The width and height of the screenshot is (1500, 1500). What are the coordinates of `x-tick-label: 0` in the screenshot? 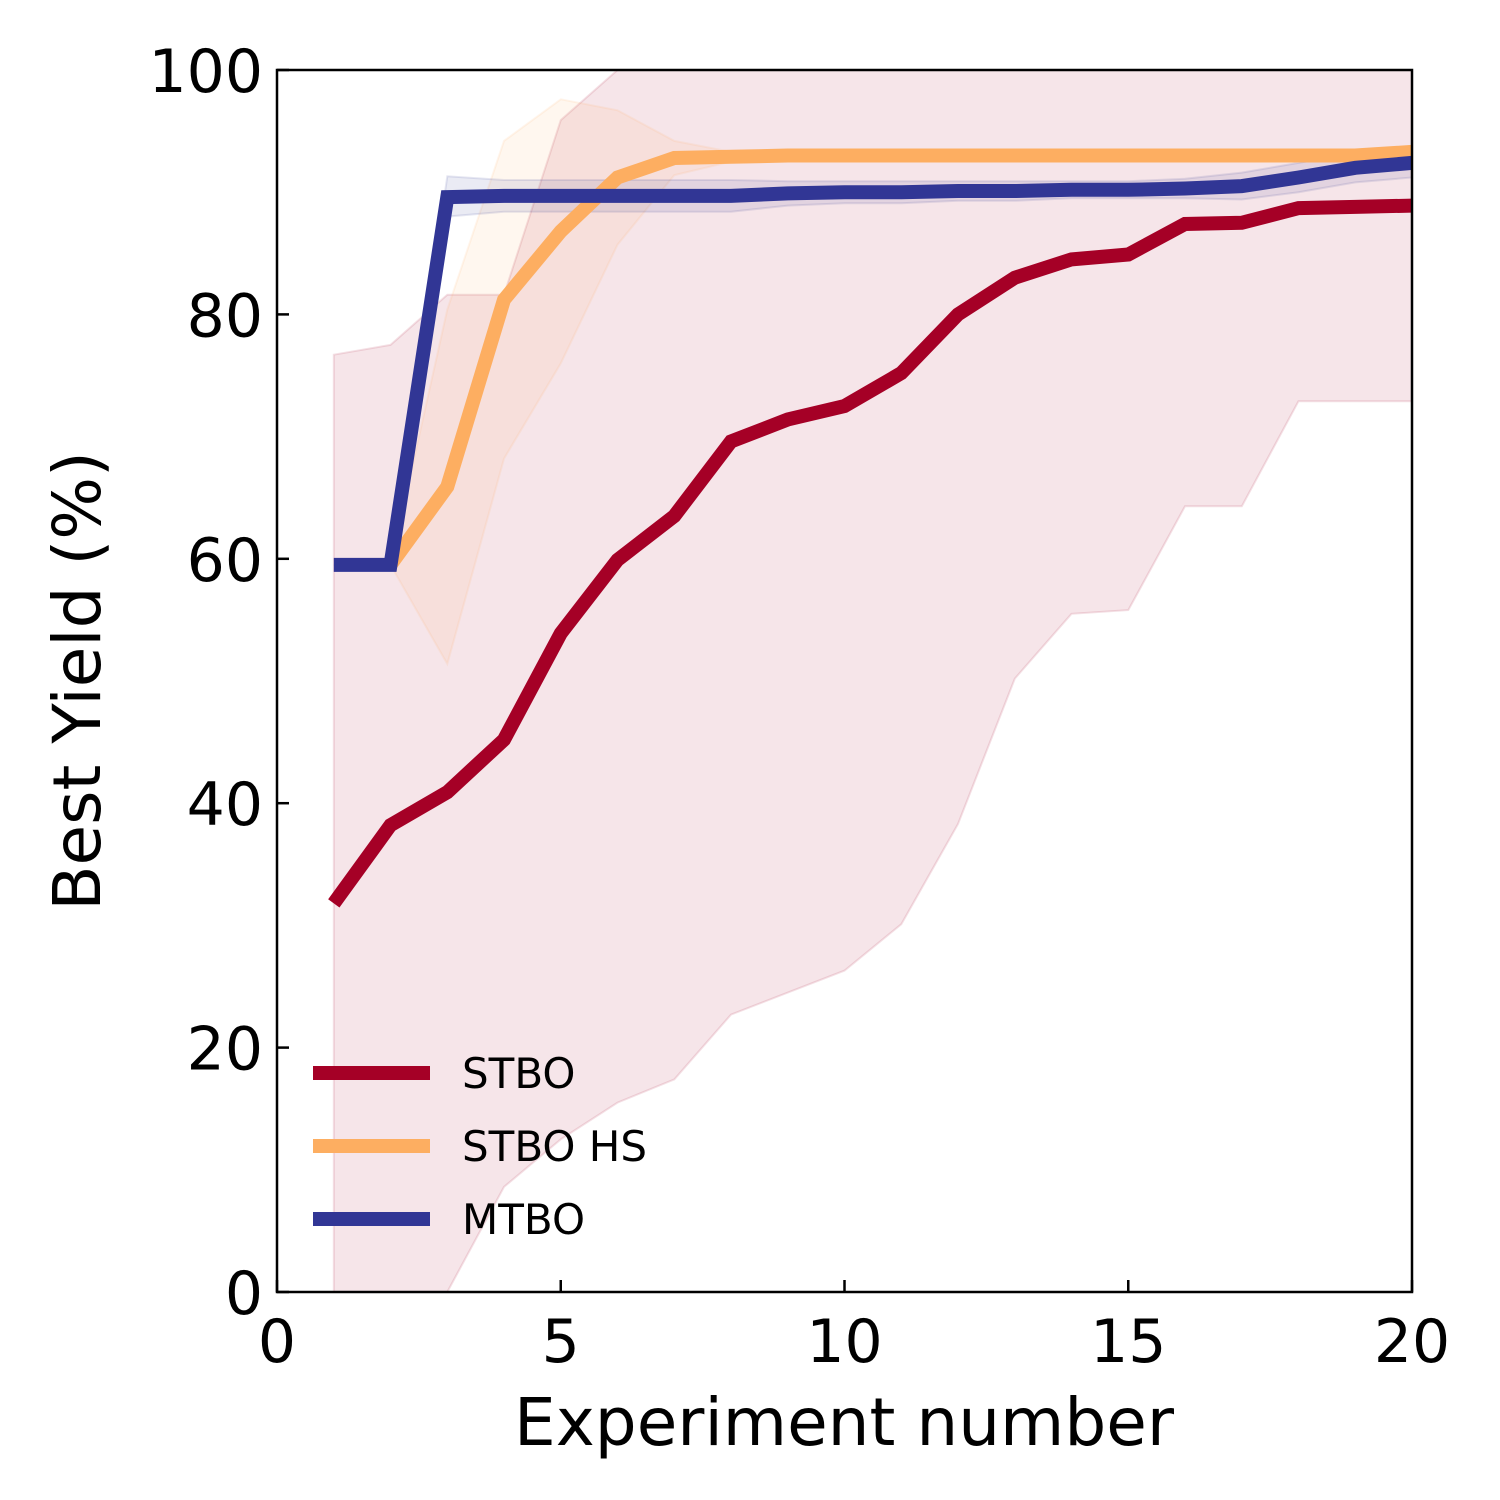 It's located at (277, 1342).